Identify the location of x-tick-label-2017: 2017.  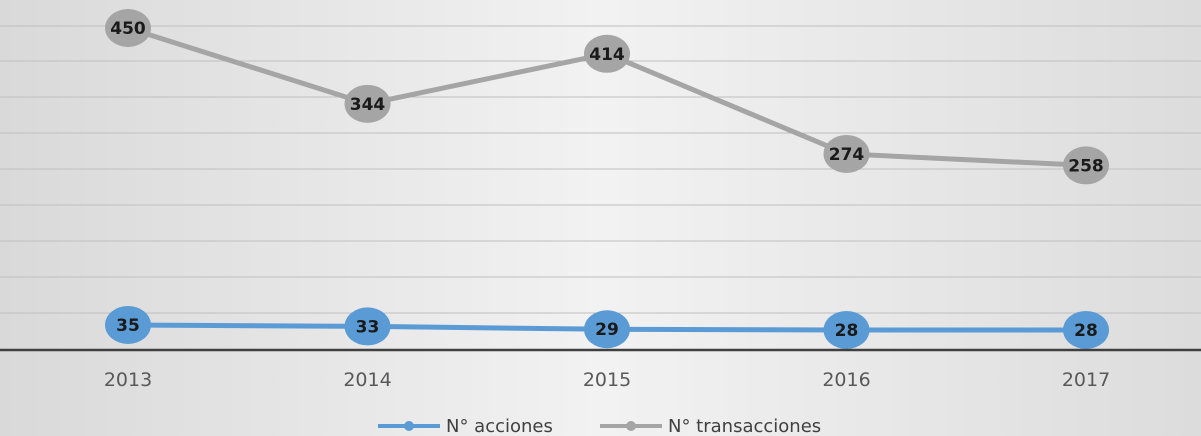
(1086, 380).